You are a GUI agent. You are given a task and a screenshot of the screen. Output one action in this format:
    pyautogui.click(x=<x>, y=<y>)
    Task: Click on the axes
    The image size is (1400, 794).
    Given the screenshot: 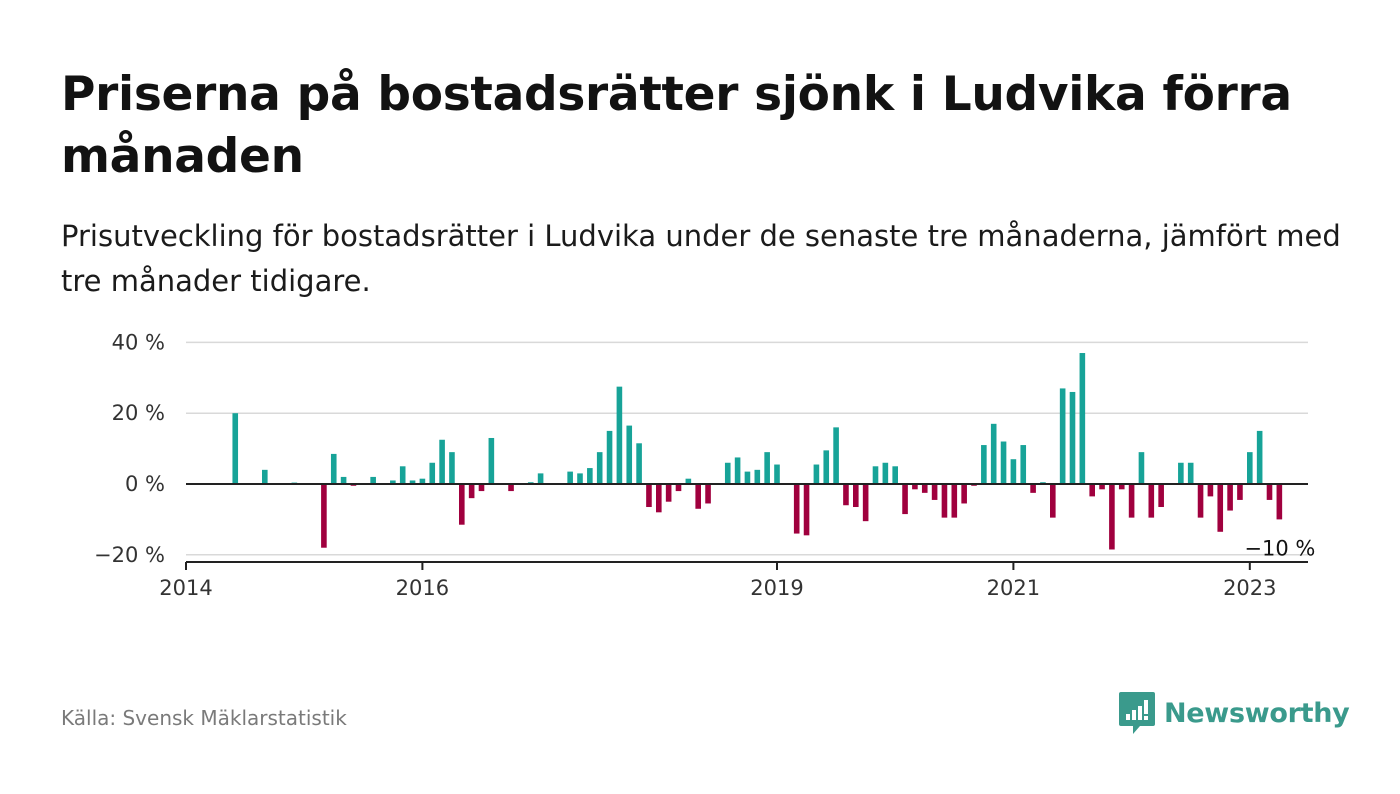 What is the action you would take?
    pyautogui.click(x=746, y=526)
    